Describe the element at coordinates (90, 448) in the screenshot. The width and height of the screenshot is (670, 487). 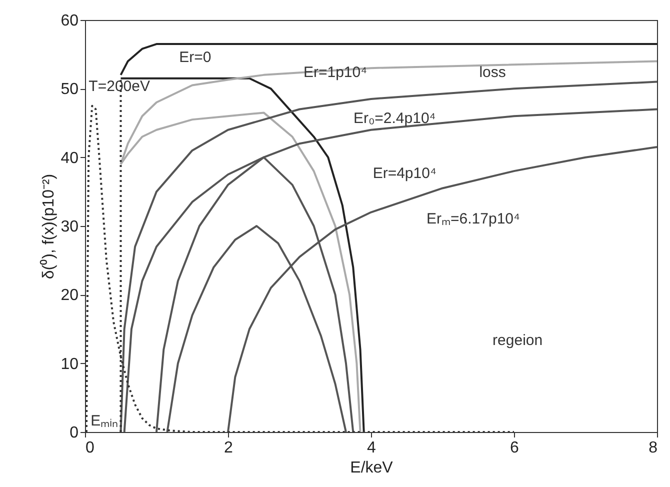
I see `x-tick-label: 0` at that location.